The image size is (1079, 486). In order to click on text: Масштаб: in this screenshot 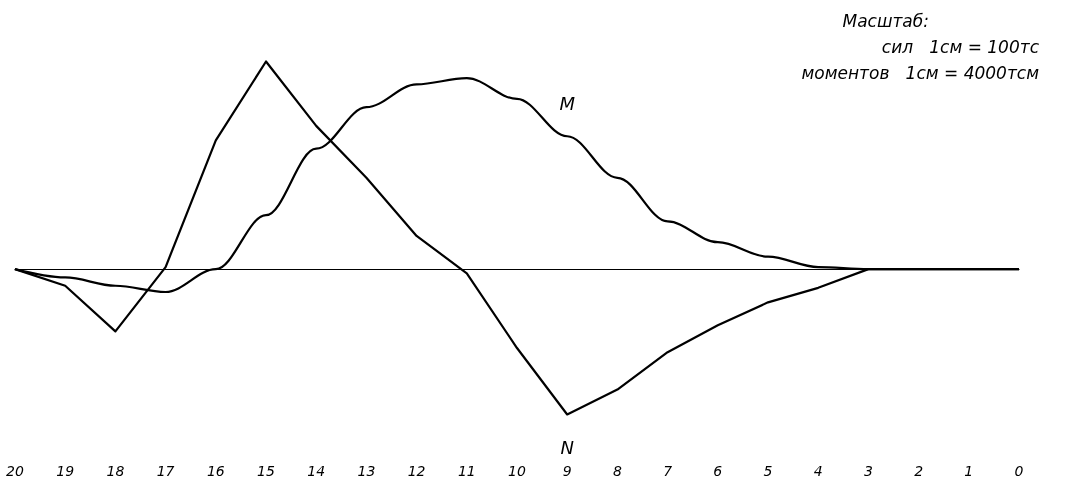, I will do `click(886, 20)`.